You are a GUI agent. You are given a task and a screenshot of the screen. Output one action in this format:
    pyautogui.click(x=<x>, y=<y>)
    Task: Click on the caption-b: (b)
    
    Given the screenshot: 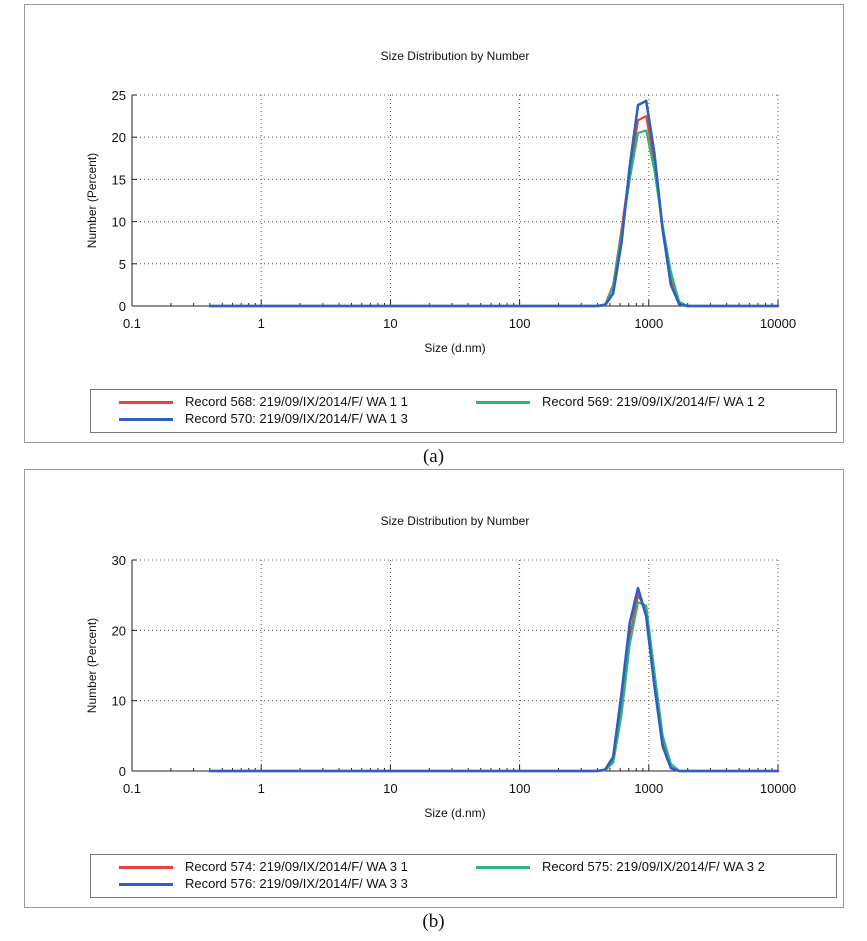 What is the action you would take?
    pyautogui.click(x=433, y=921)
    